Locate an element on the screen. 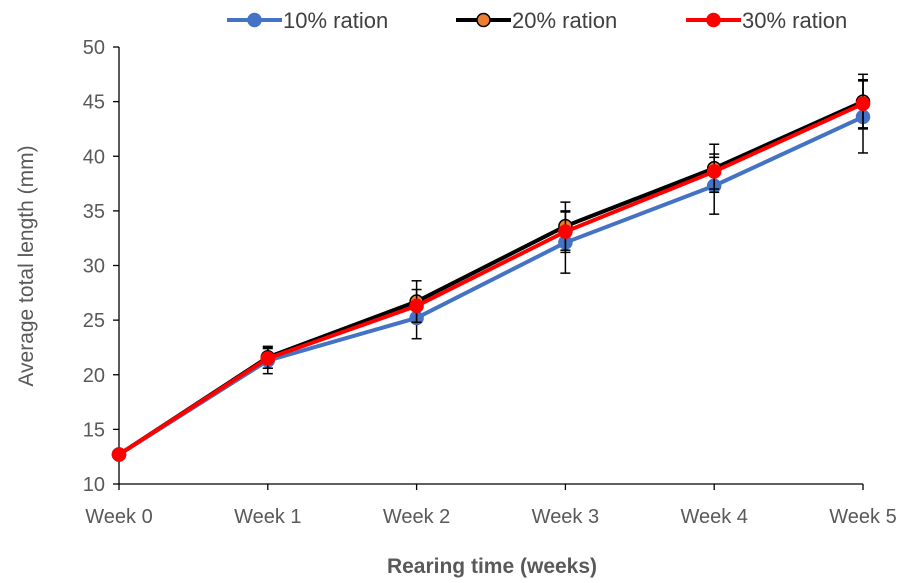 The height and width of the screenshot is (583, 910). legend-item: 30% ration is located at coordinates (766, 20).